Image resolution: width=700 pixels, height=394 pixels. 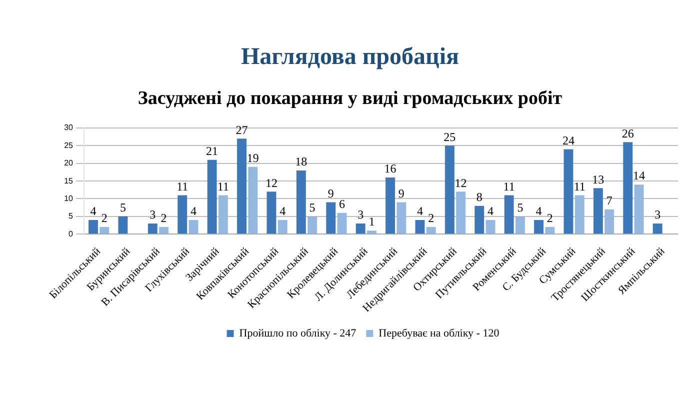 What do you see at coordinates (69, 127) in the screenshot?
I see `y-tick-label: 30` at bounding box center [69, 127].